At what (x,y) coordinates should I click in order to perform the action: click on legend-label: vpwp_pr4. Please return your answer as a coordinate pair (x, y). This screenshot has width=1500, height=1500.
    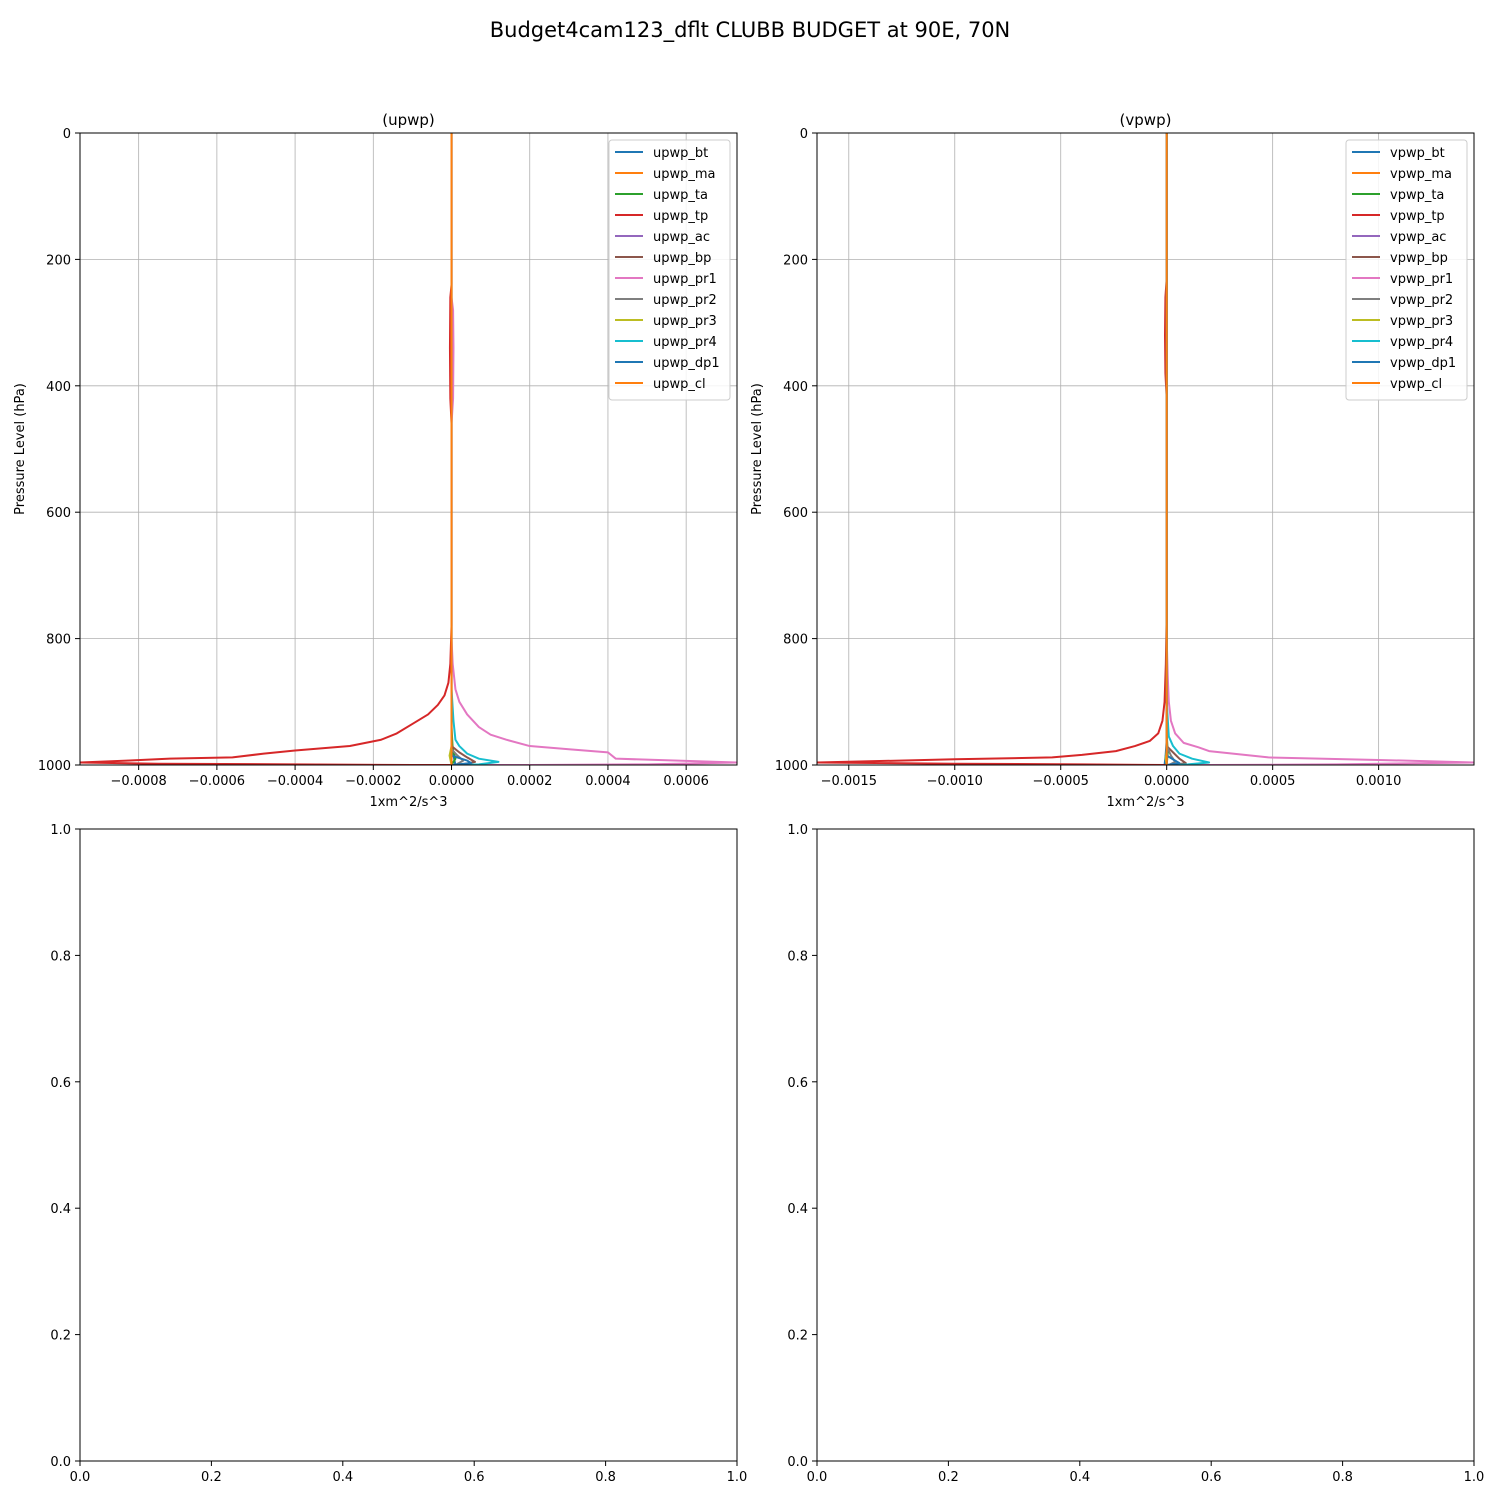
    Looking at the image, I should click on (1421, 342).